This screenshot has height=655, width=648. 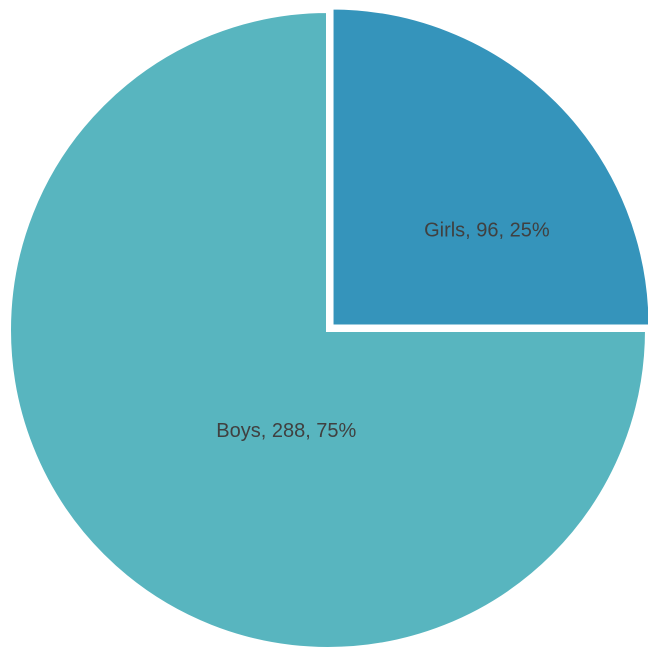 What do you see at coordinates (286, 431) in the screenshot?
I see `data-label: Boys, 288, 75%` at bounding box center [286, 431].